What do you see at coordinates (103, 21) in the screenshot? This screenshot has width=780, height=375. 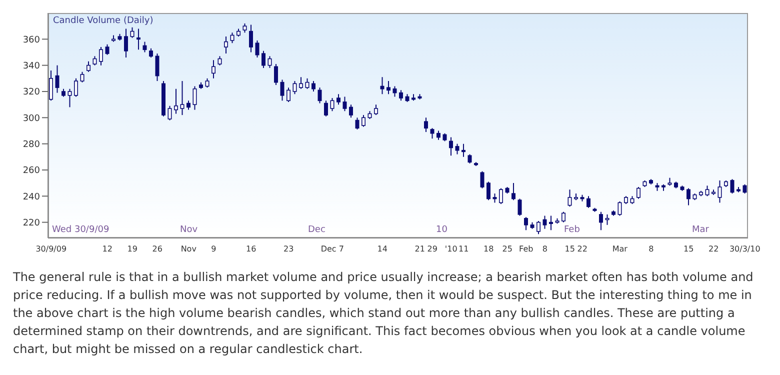 I see `chart-title: Candle Volume (Daily)` at bounding box center [103, 21].